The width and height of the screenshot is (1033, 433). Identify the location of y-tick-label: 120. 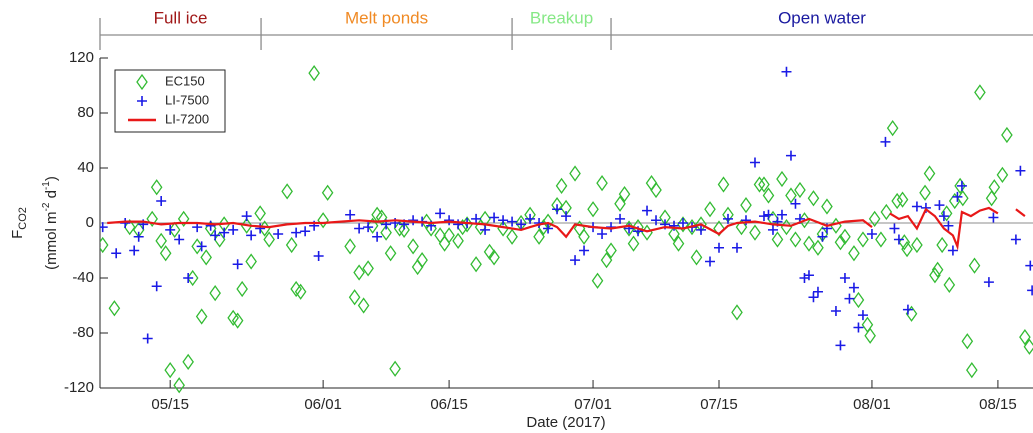
(81, 57).